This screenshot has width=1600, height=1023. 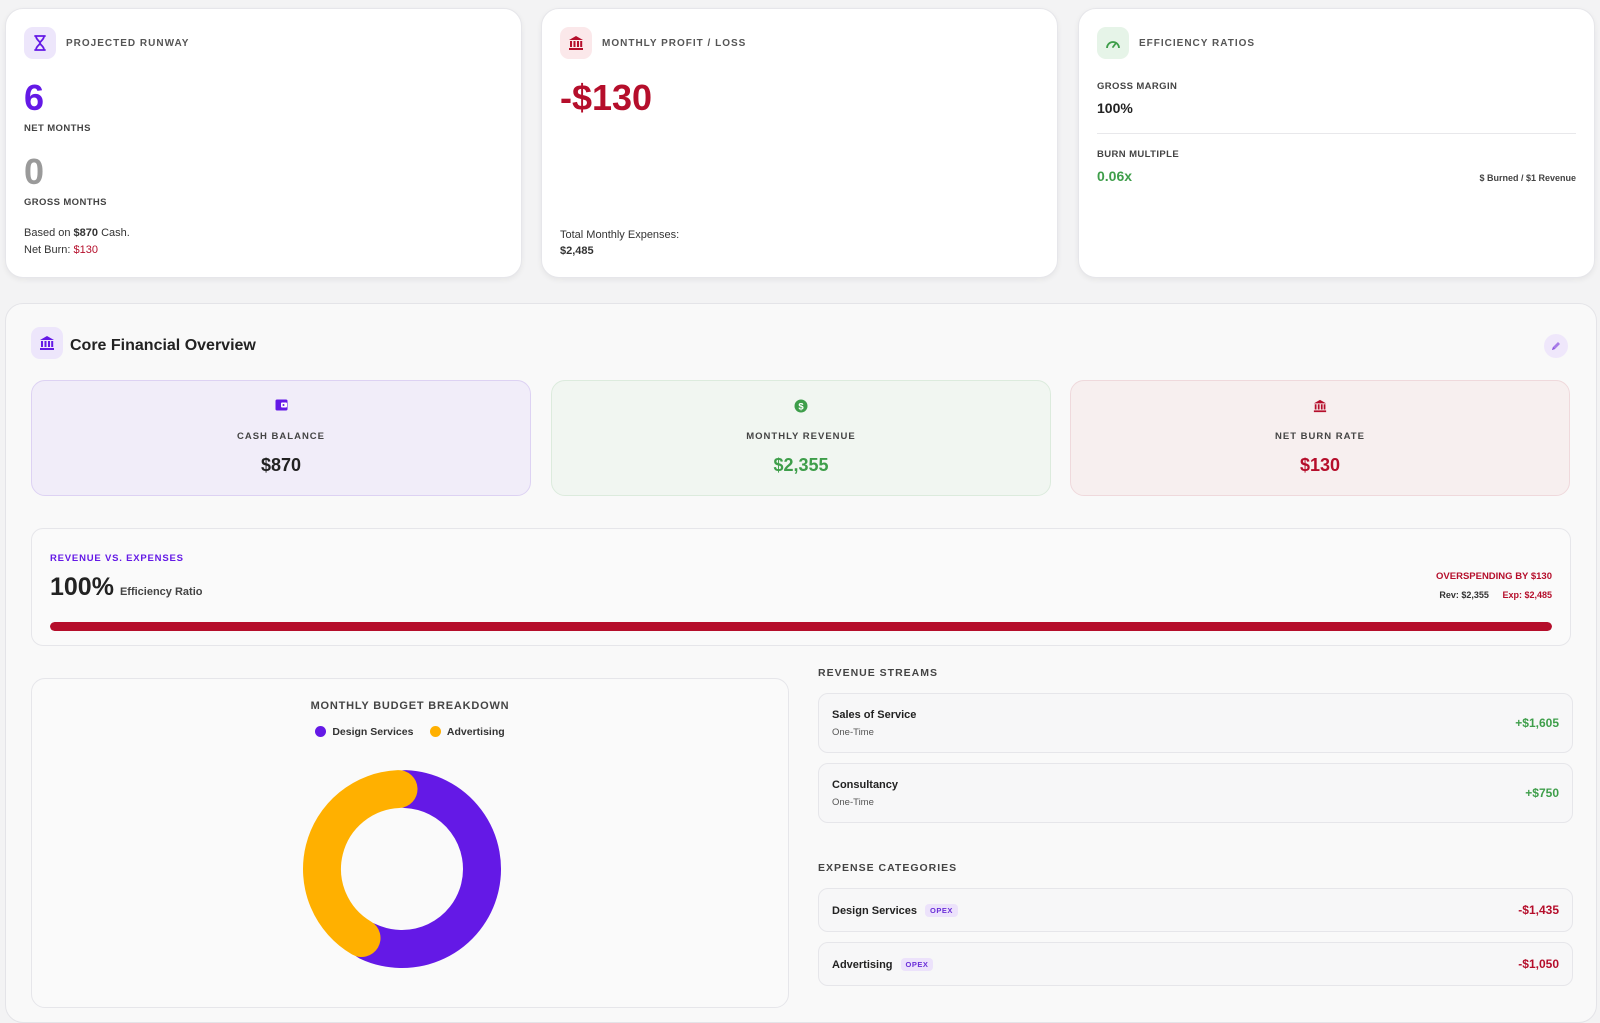 What do you see at coordinates (874, 715) in the screenshot?
I see `revenue-stream-name: Sales of Service` at bounding box center [874, 715].